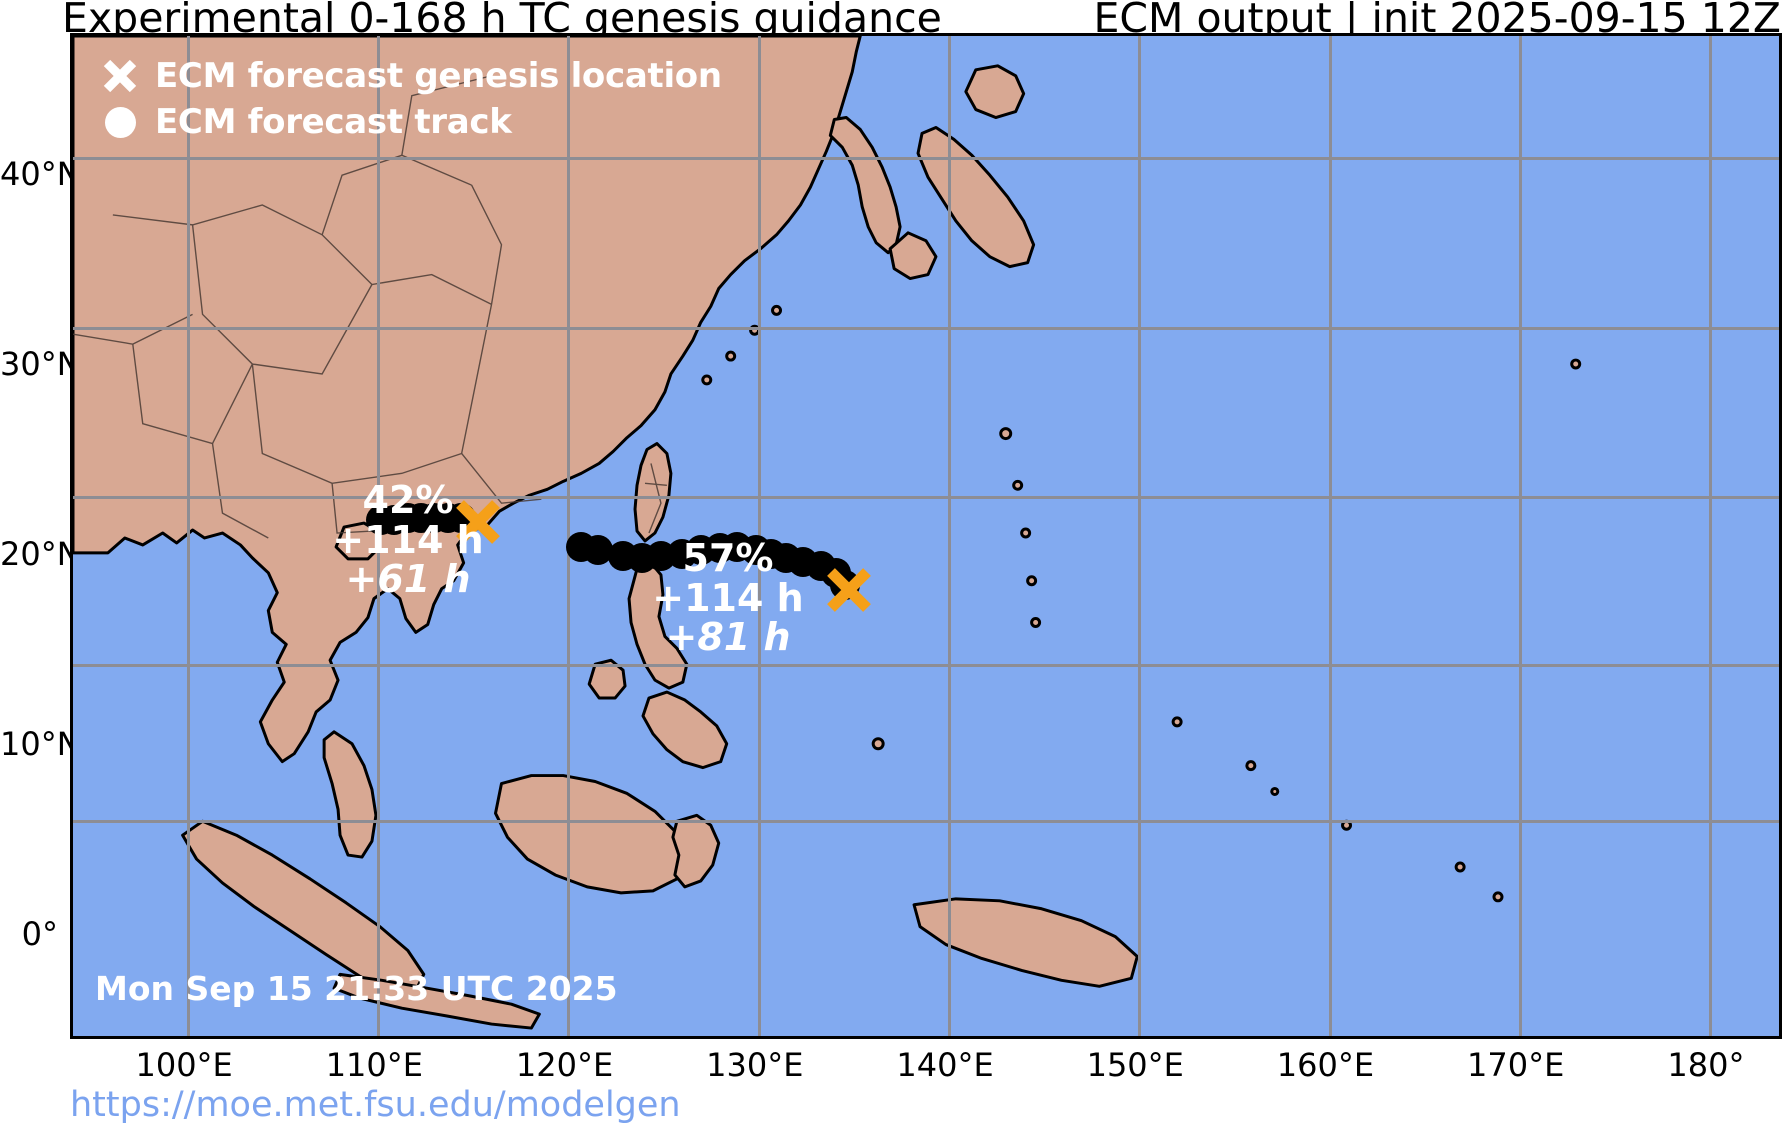 The width and height of the screenshot is (1789, 1134). I want to click on legend-item-track: ECM forecast track, so click(409, 122).